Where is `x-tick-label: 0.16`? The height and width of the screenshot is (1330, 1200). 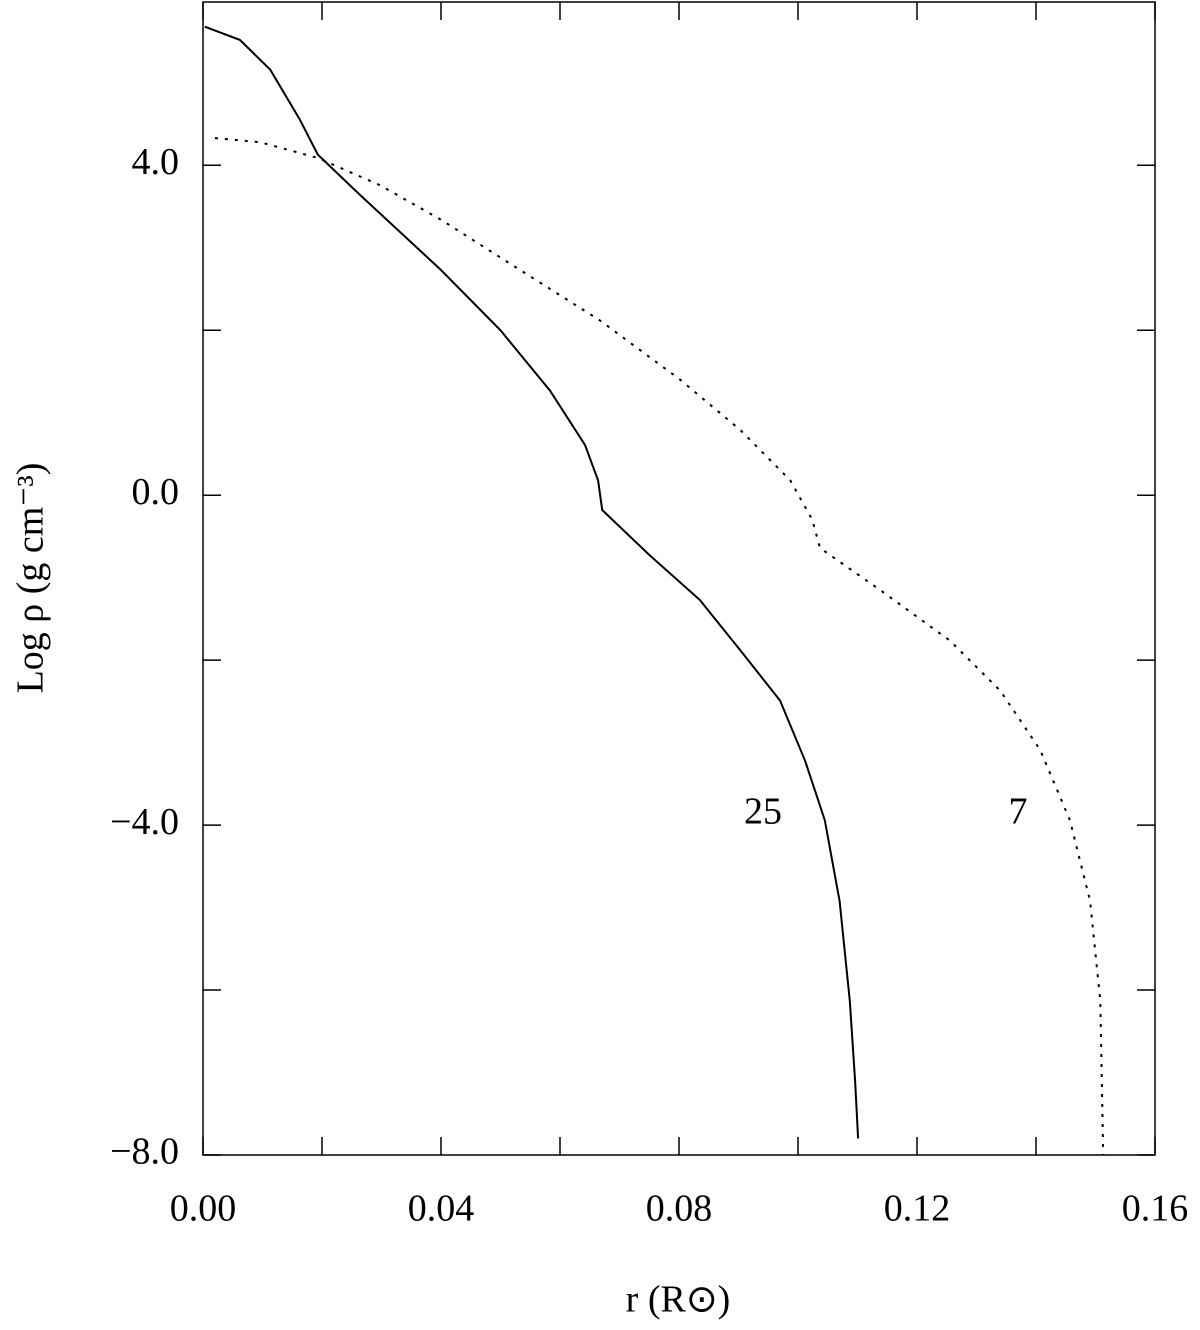
x-tick-label: 0.16 is located at coordinates (1155, 1209).